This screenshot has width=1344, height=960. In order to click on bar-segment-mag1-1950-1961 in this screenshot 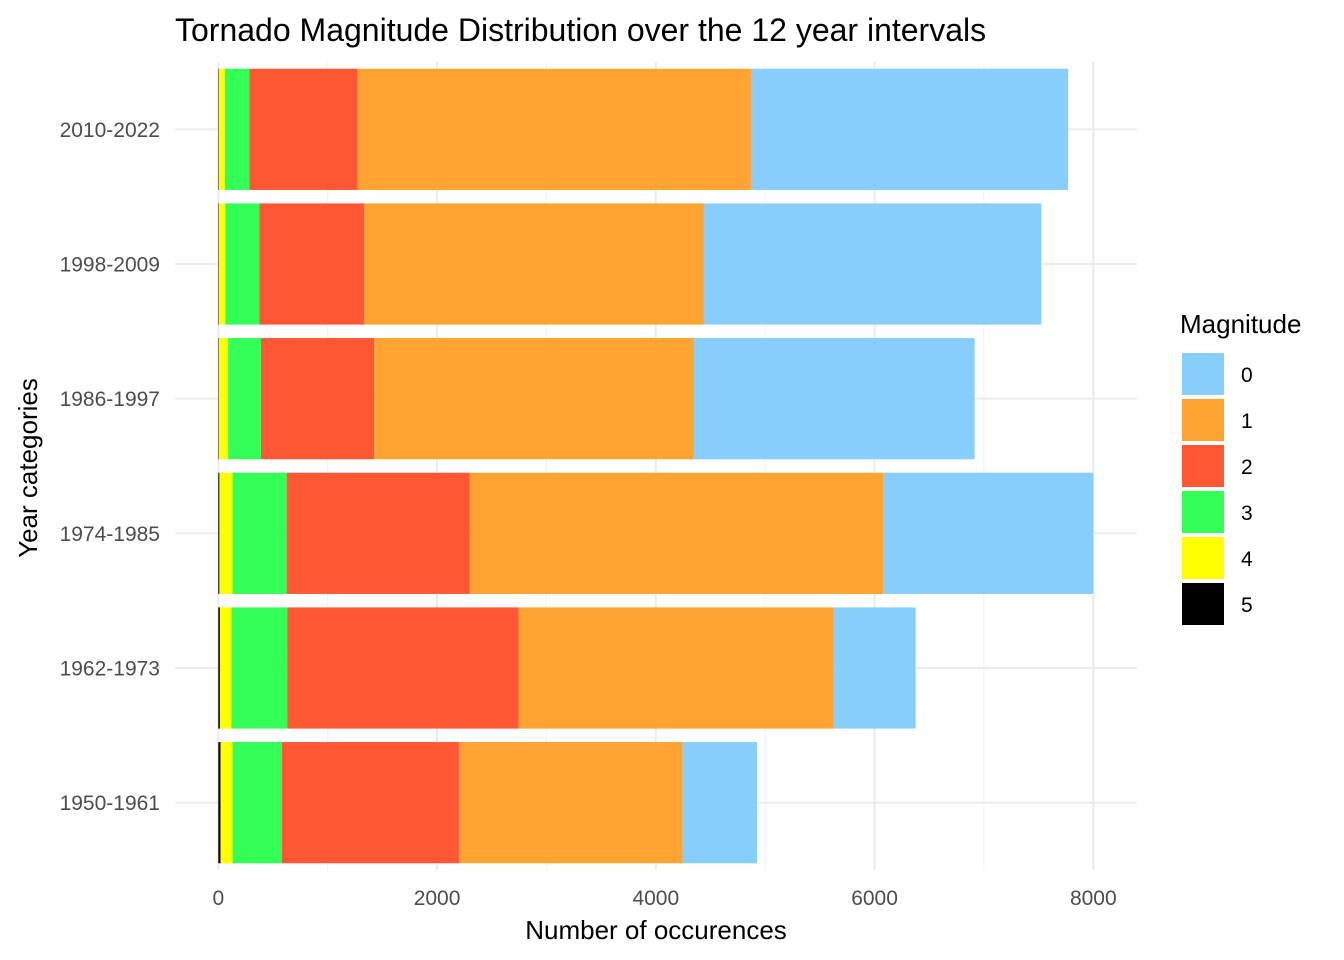, I will do `click(570, 803)`.